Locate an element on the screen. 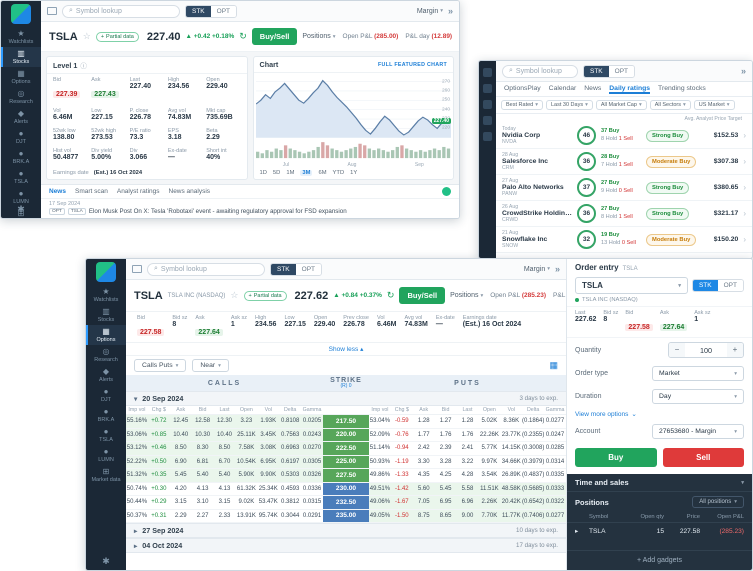 Image resolution: width=753 pixels, height=571 pixels. put-cell: 4.25 is located at coordinates (445, 475).